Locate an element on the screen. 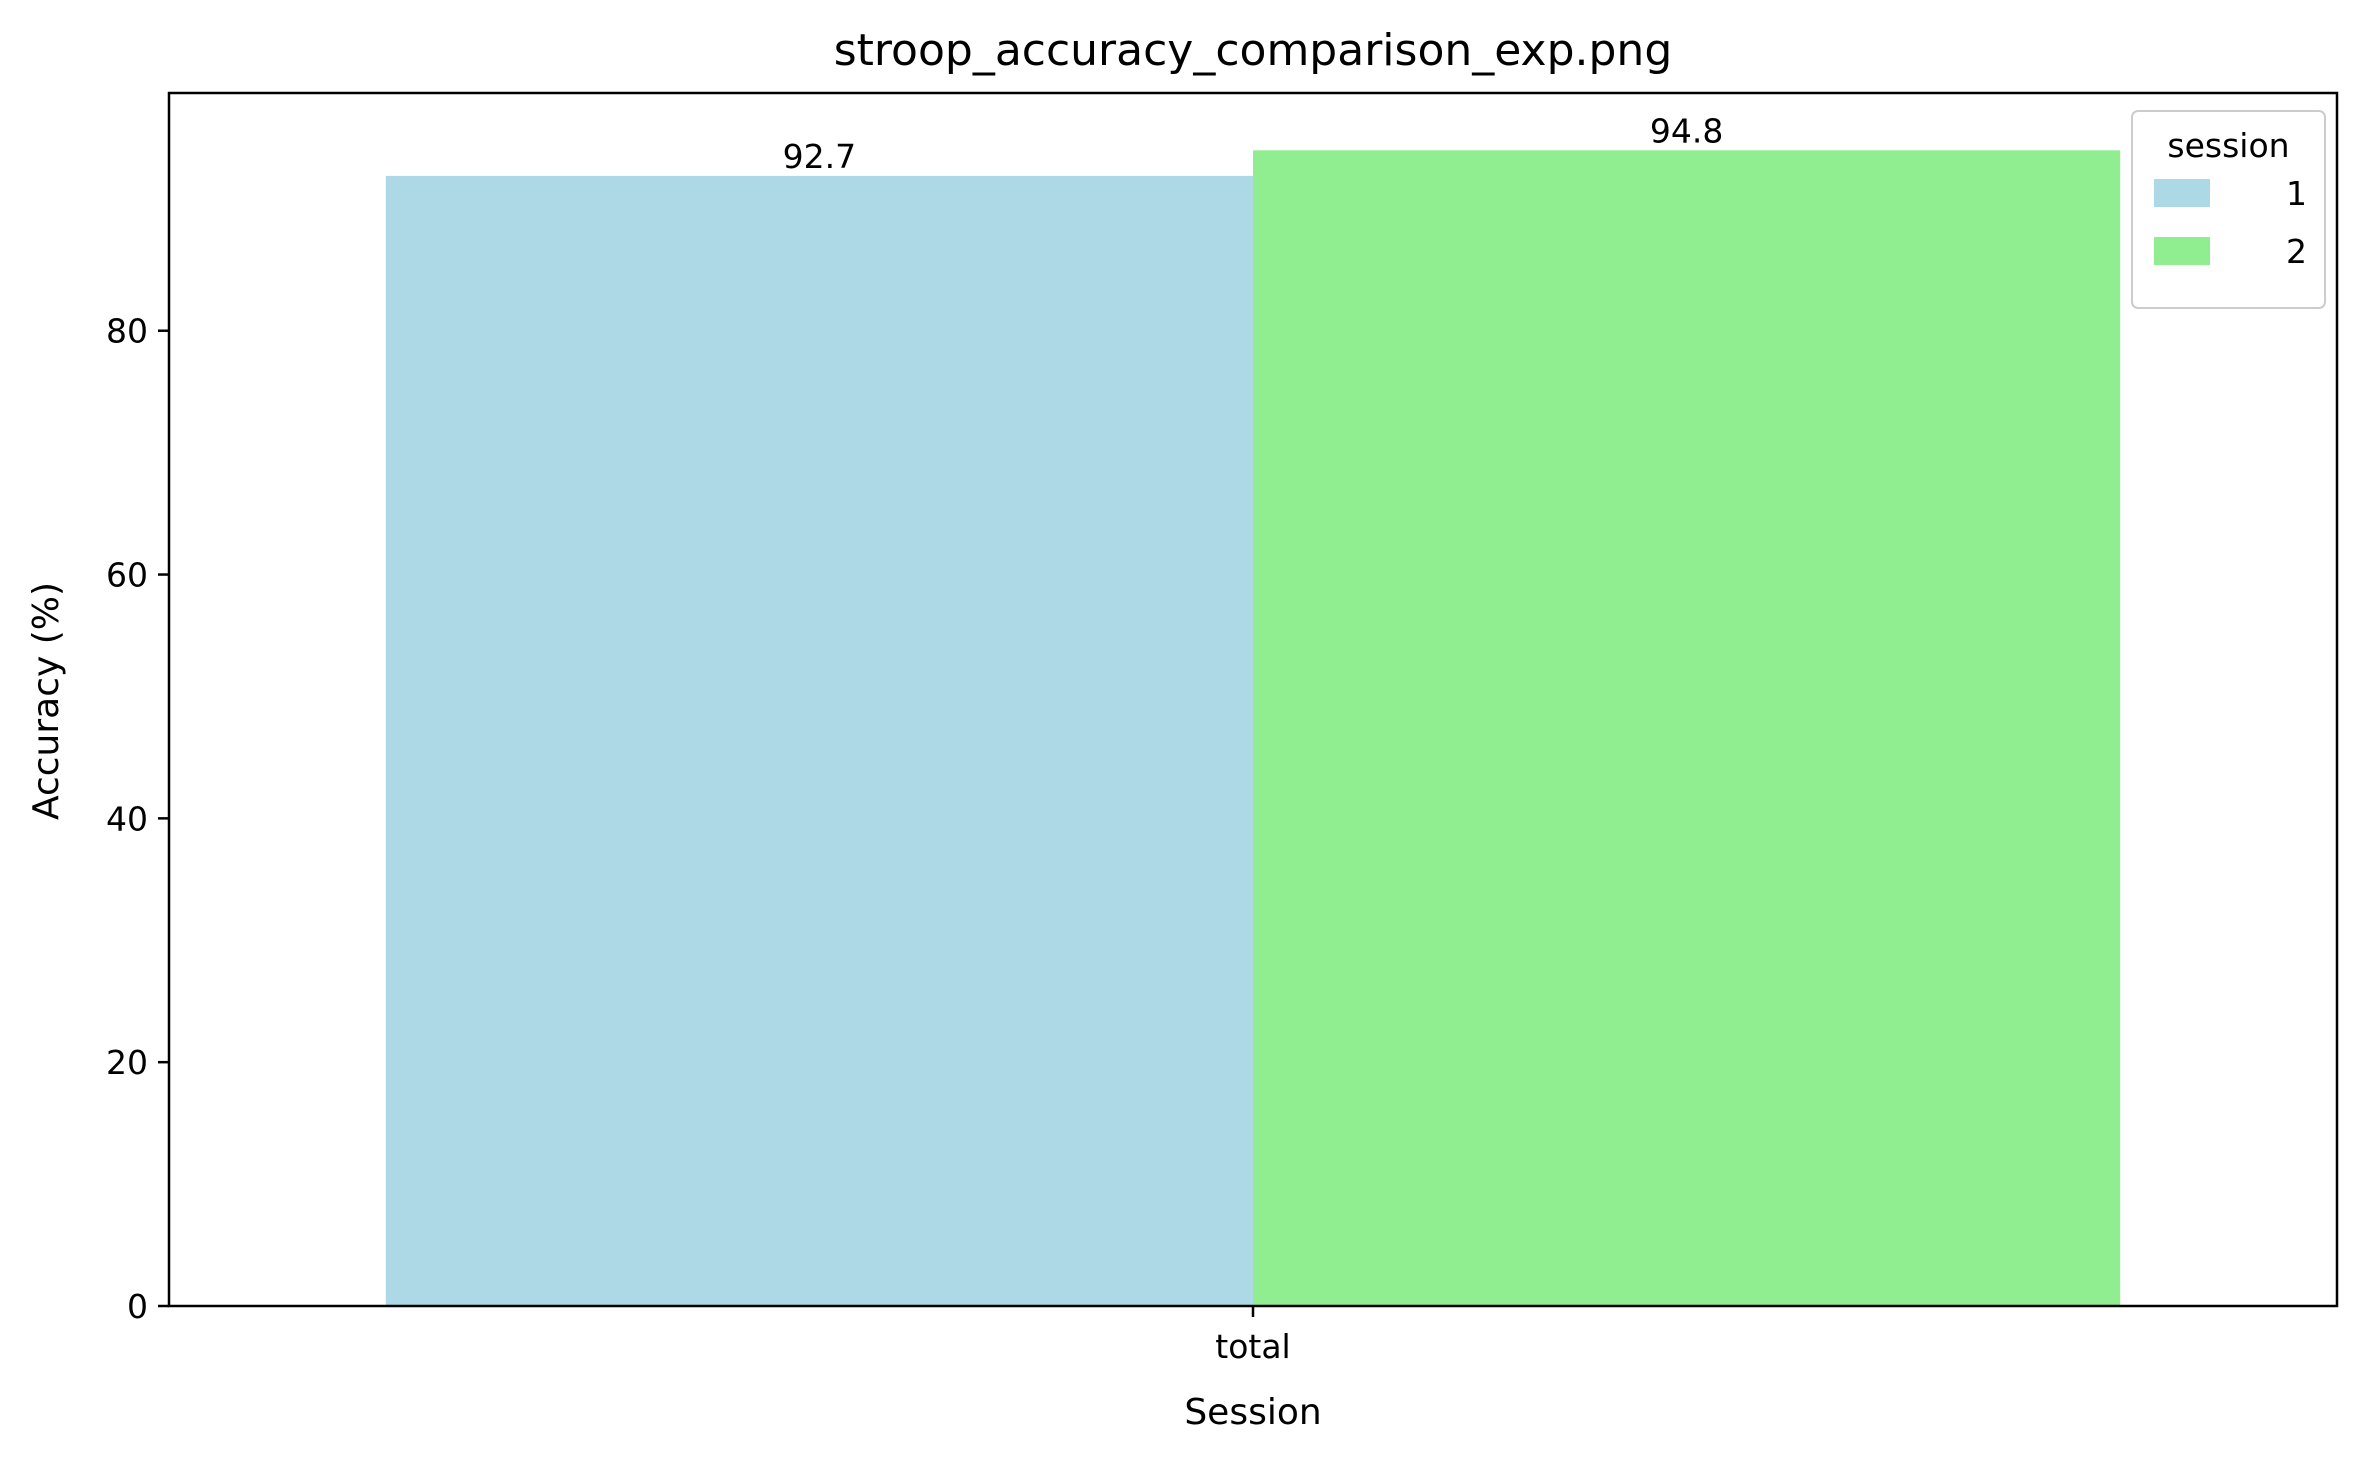  x-axis-ticks: total is located at coordinates (1253, 1336).